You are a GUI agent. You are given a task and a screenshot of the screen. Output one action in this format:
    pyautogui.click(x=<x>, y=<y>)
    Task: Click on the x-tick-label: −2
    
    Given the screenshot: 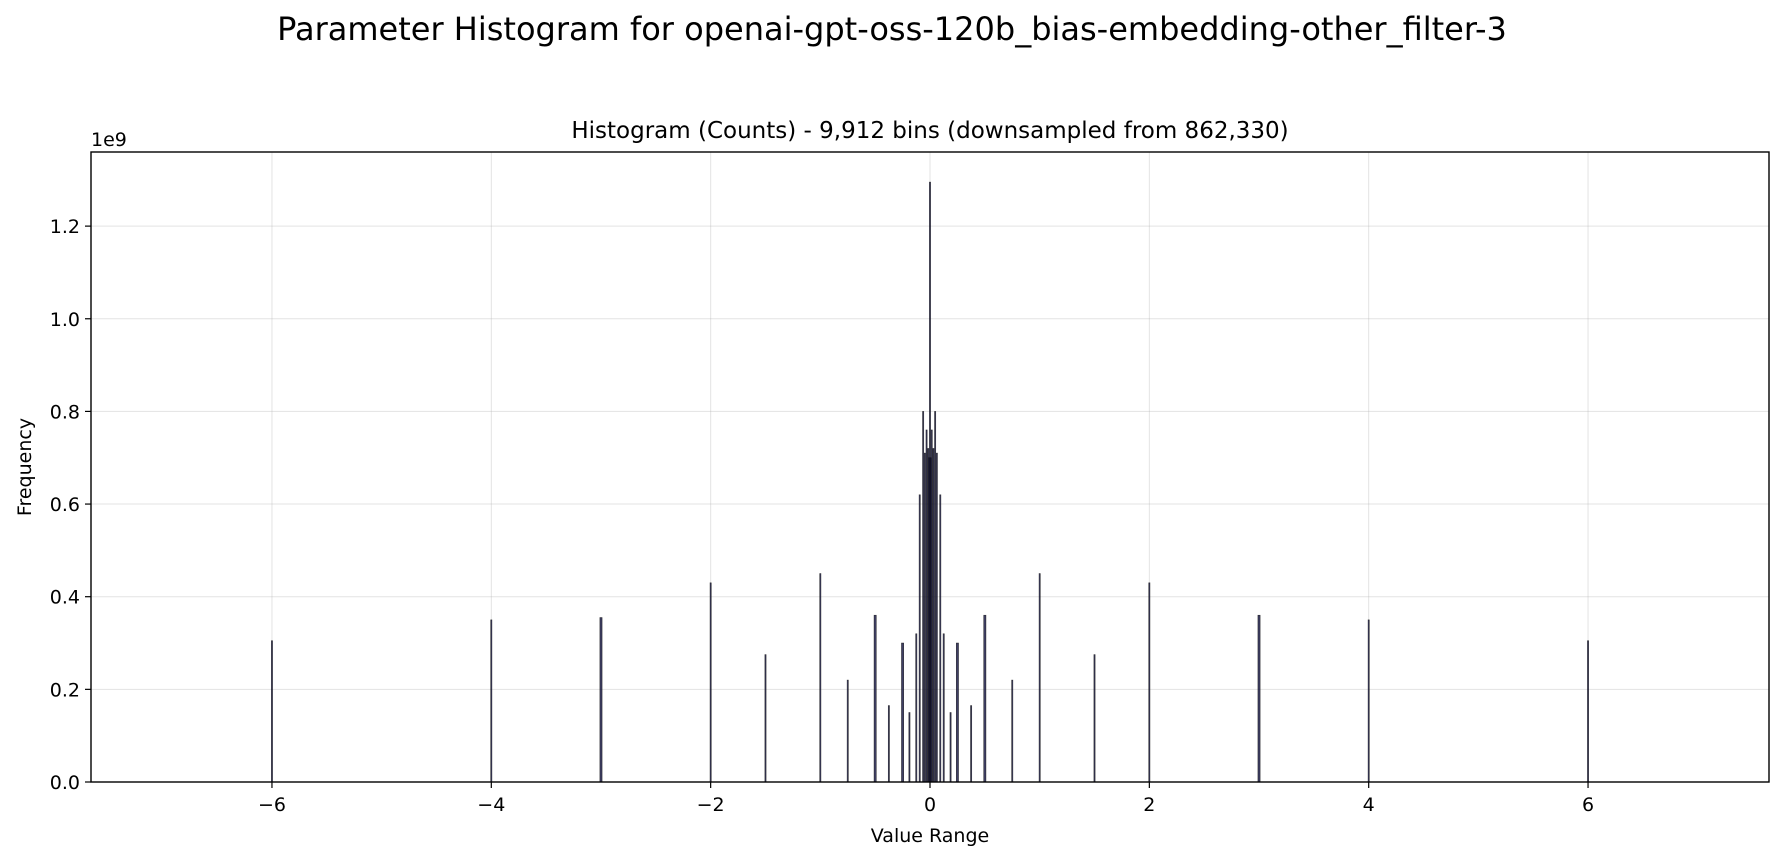 What is the action you would take?
    pyautogui.click(x=711, y=805)
    